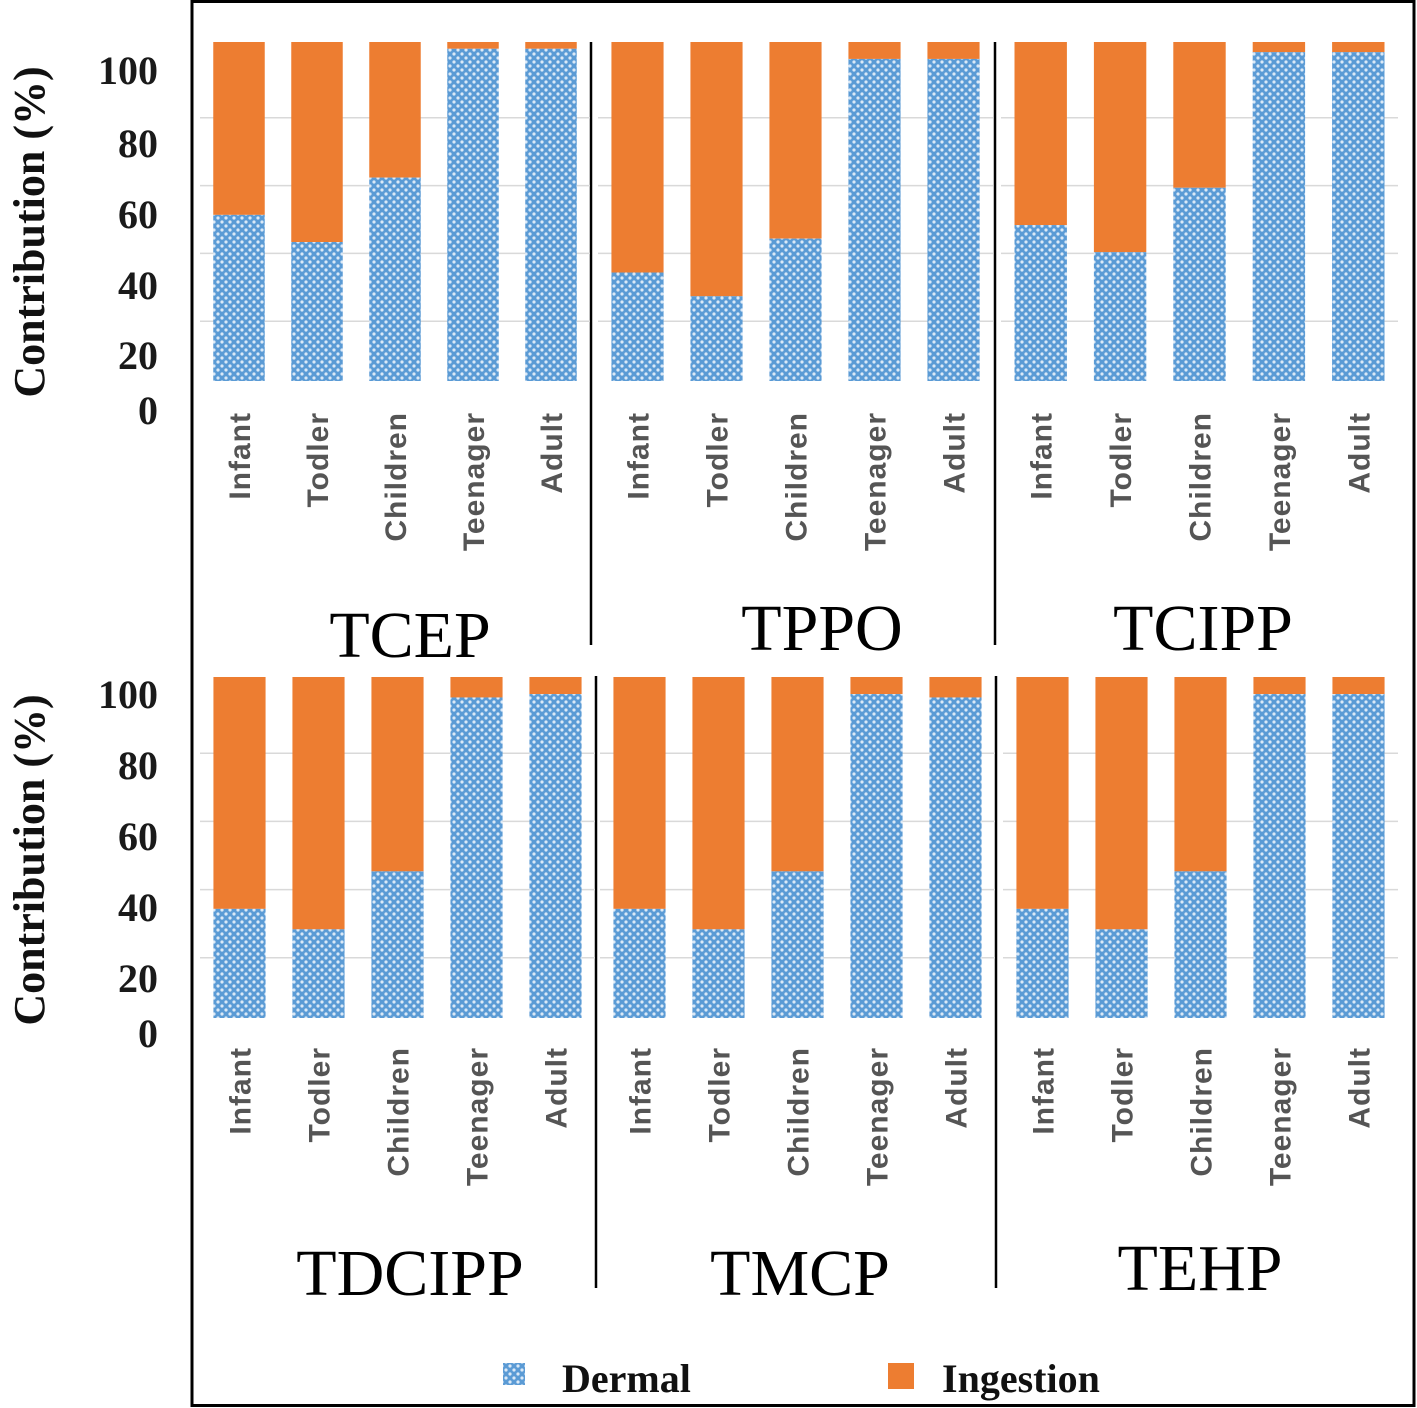 This screenshot has height=1408, width=1417. Describe the element at coordinates (1200, 1268) in the screenshot. I see `panel-title: TEHP` at that location.